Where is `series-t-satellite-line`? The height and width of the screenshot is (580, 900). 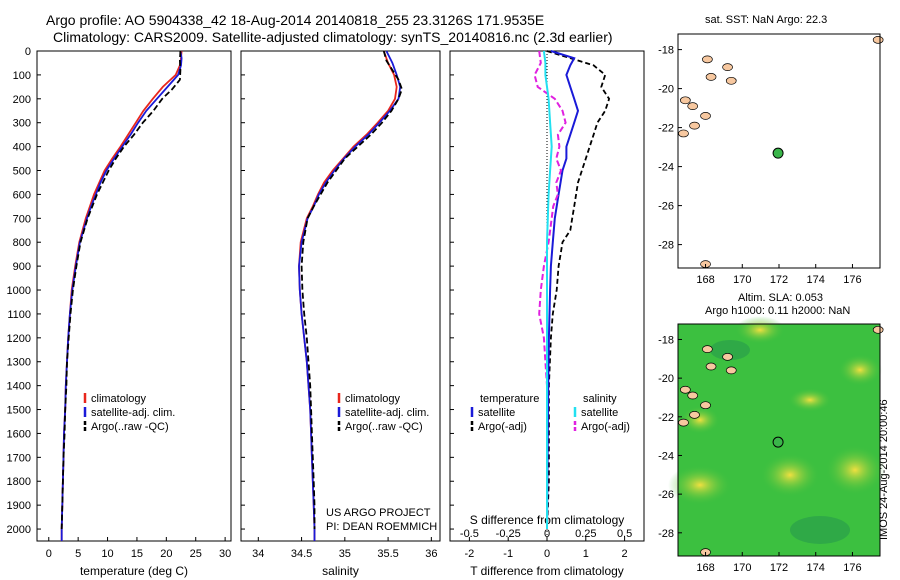
series-t-satellite-line is located at coordinates (563, 290).